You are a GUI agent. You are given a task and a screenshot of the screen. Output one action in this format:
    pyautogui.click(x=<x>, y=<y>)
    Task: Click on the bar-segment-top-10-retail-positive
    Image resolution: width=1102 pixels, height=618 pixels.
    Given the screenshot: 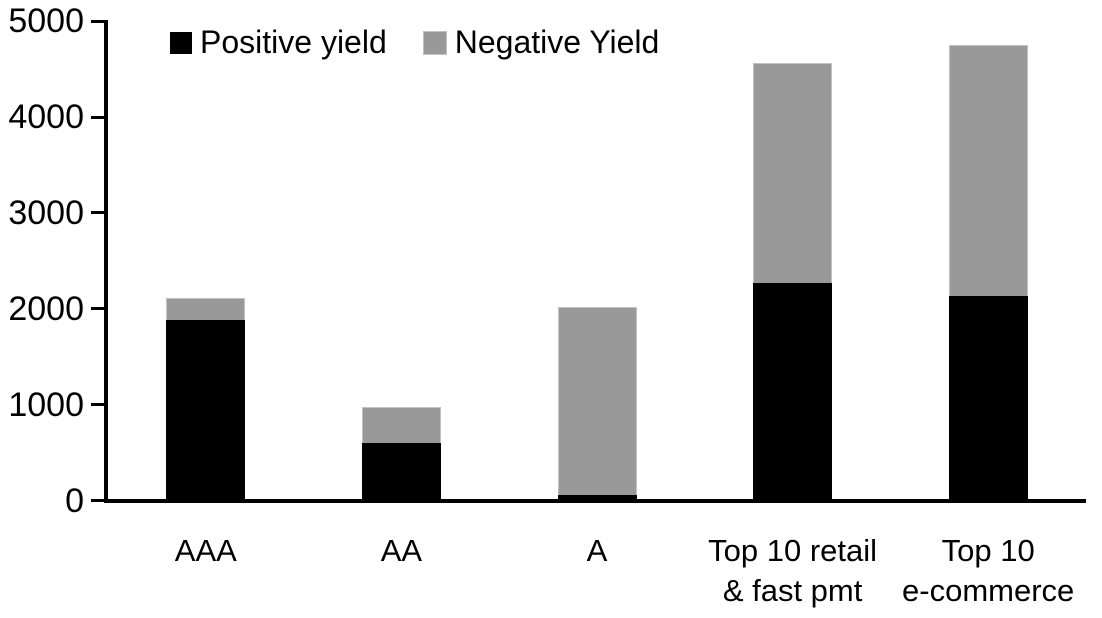 What is the action you would take?
    pyautogui.click(x=793, y=391)
    